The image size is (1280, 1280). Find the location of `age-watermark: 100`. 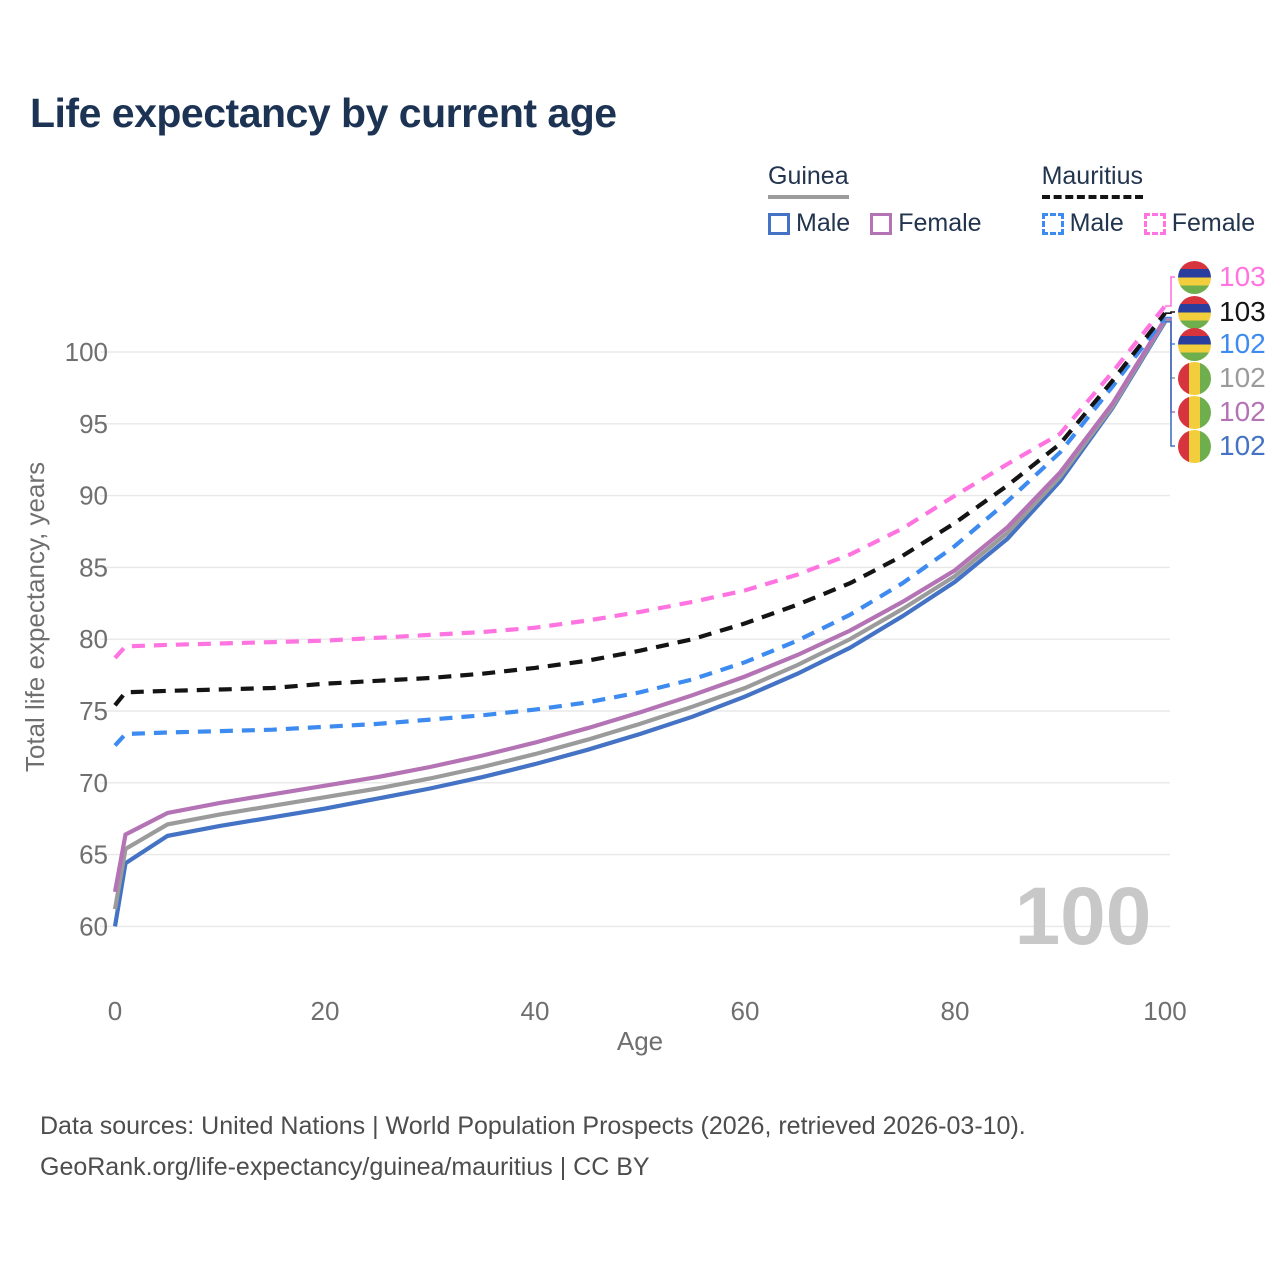

age-watermark: 100 is located at coordinates (1083, 916).